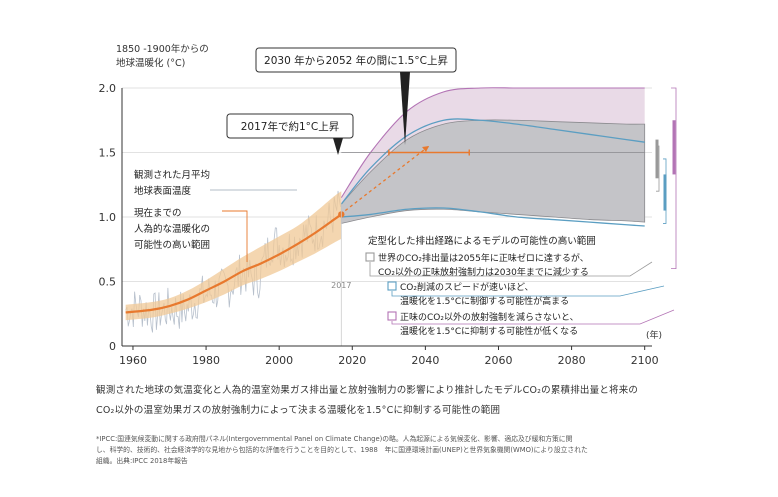 The image size is (778, 497). I want to click on right-bracket-blue, so click(665, 191).